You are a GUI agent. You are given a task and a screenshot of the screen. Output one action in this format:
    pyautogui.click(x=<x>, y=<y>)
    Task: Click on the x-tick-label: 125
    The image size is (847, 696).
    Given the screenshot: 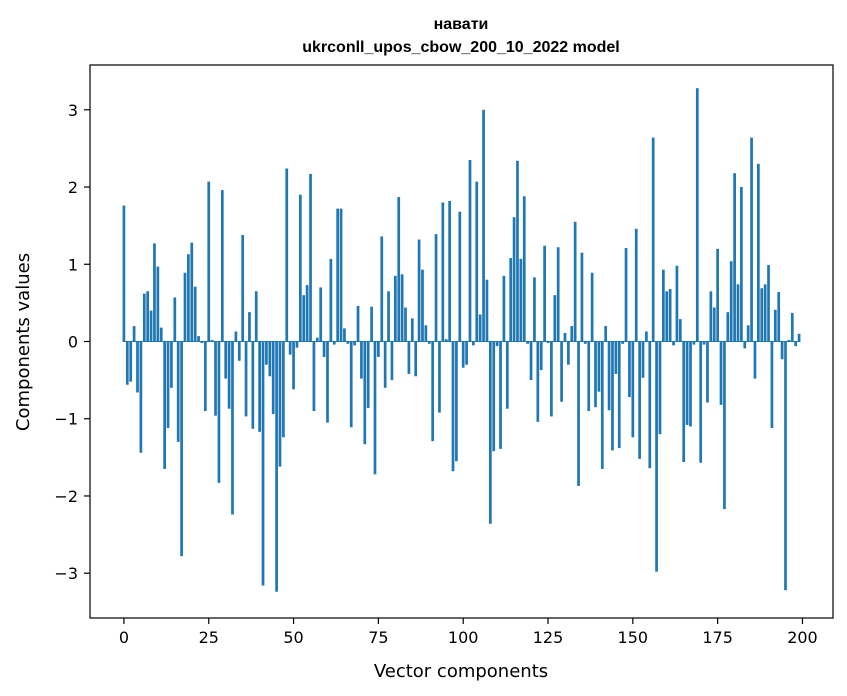 What is the action you would take?
    pyautogui.click(x=548, y=637)
    